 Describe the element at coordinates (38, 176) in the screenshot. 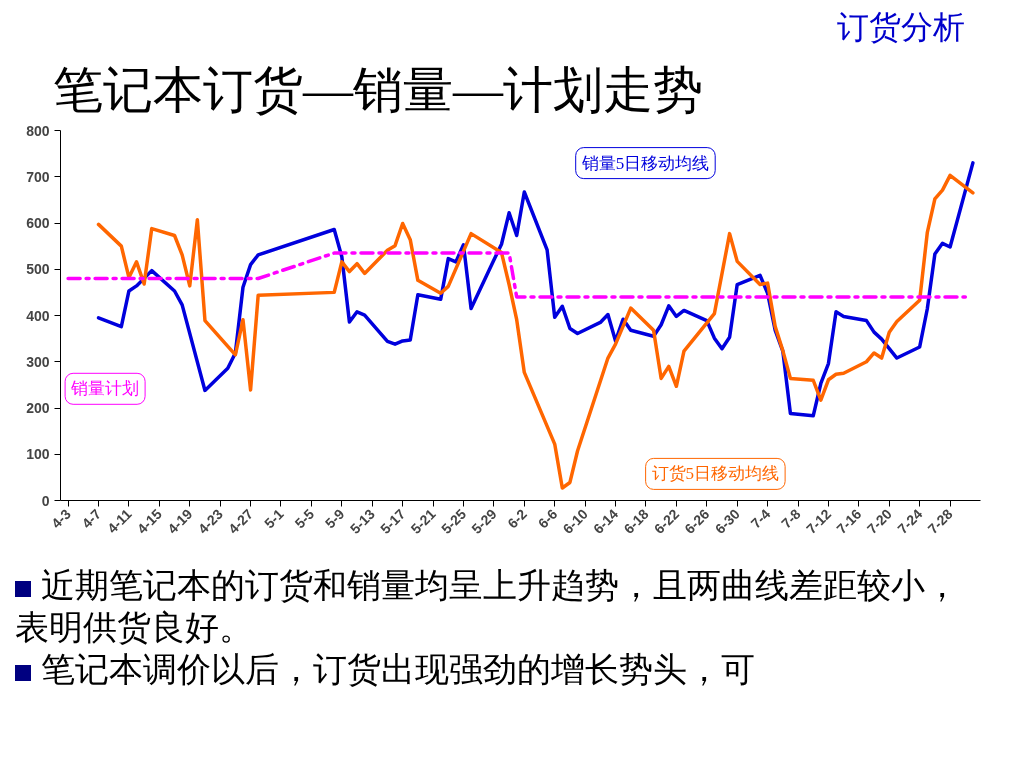

I see `y-tick-label: 700` at that location.